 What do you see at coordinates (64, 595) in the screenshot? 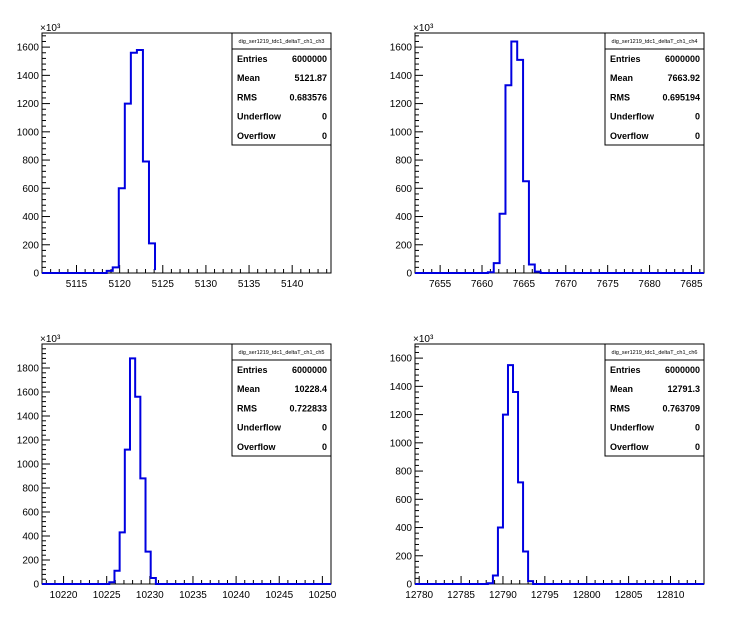
I see `x-tick-label: 10220` at bounding box center [64, 595].